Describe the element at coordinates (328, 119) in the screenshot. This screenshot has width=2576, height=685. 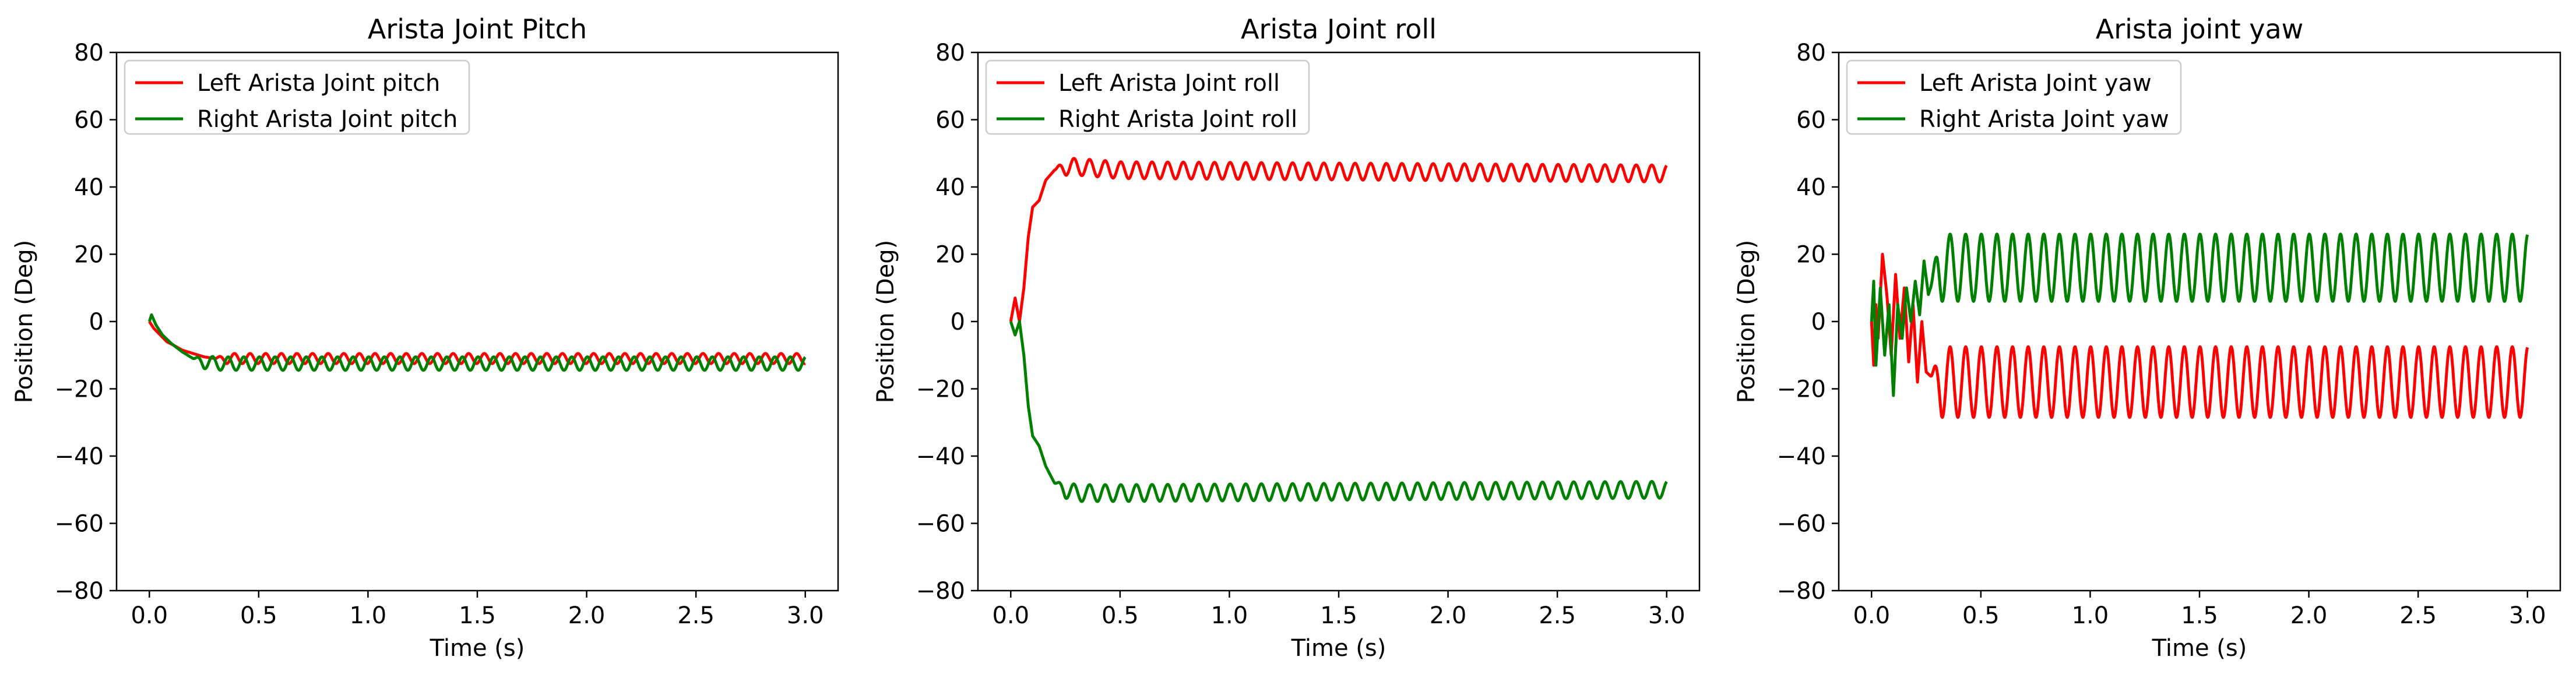
I see `legend-label-right: Right Arista Joint pitch` at that location.